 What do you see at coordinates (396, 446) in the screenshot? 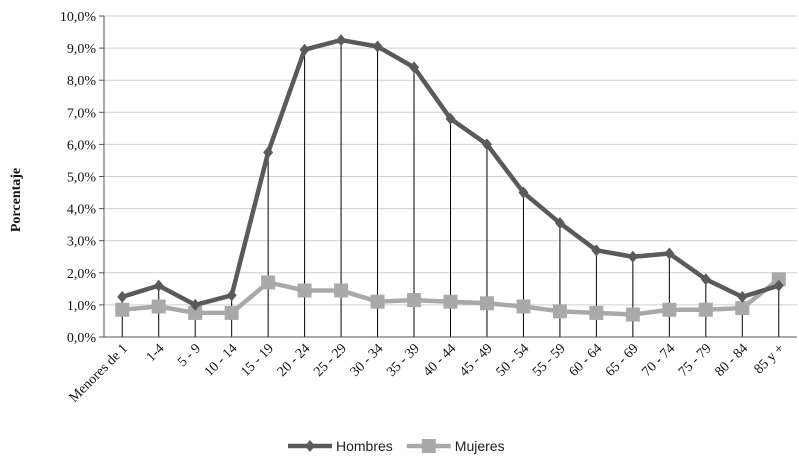
I see `legend: Hombres Mujeres` at bounding box center [396, 446].